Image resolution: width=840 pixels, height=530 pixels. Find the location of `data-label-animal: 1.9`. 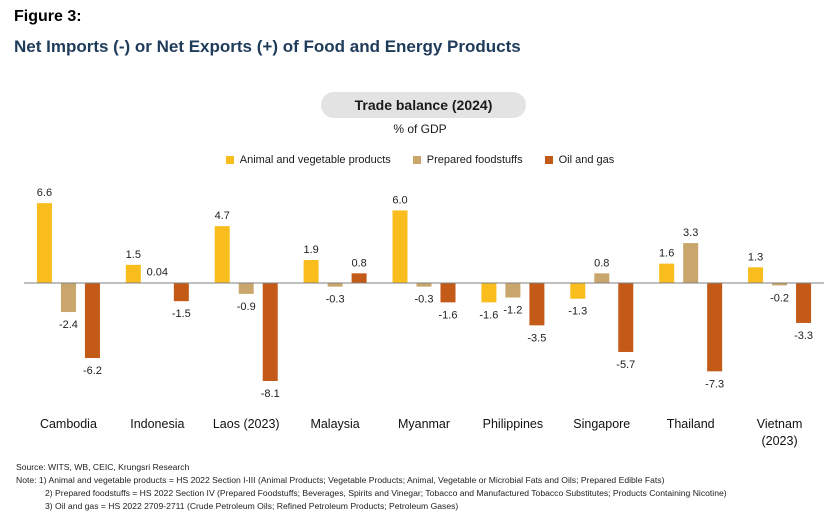

data-label-animal: 1.9 is located at coordinates (310, 250).